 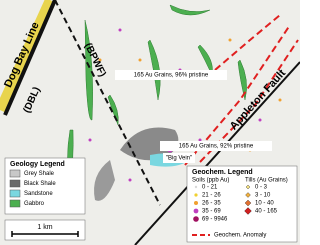 I want to click on soil-classes: 0 - 21 21 - 26 26 - 35 35 - 69 69 - 9946, so click(x=210, y=204).